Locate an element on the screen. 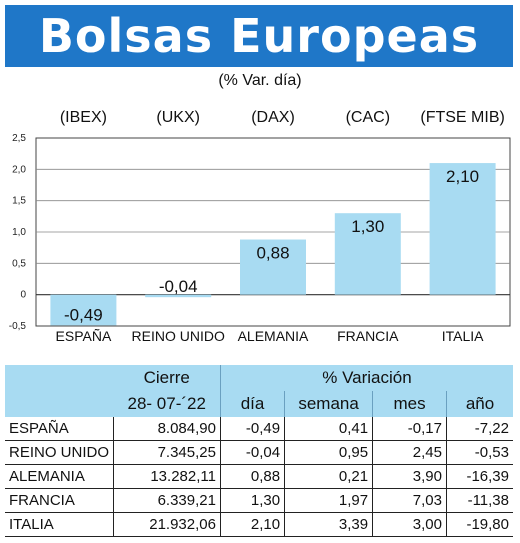 The image size is (520, 543). y-tick-label: 0 is located at coordinates (23, 295).